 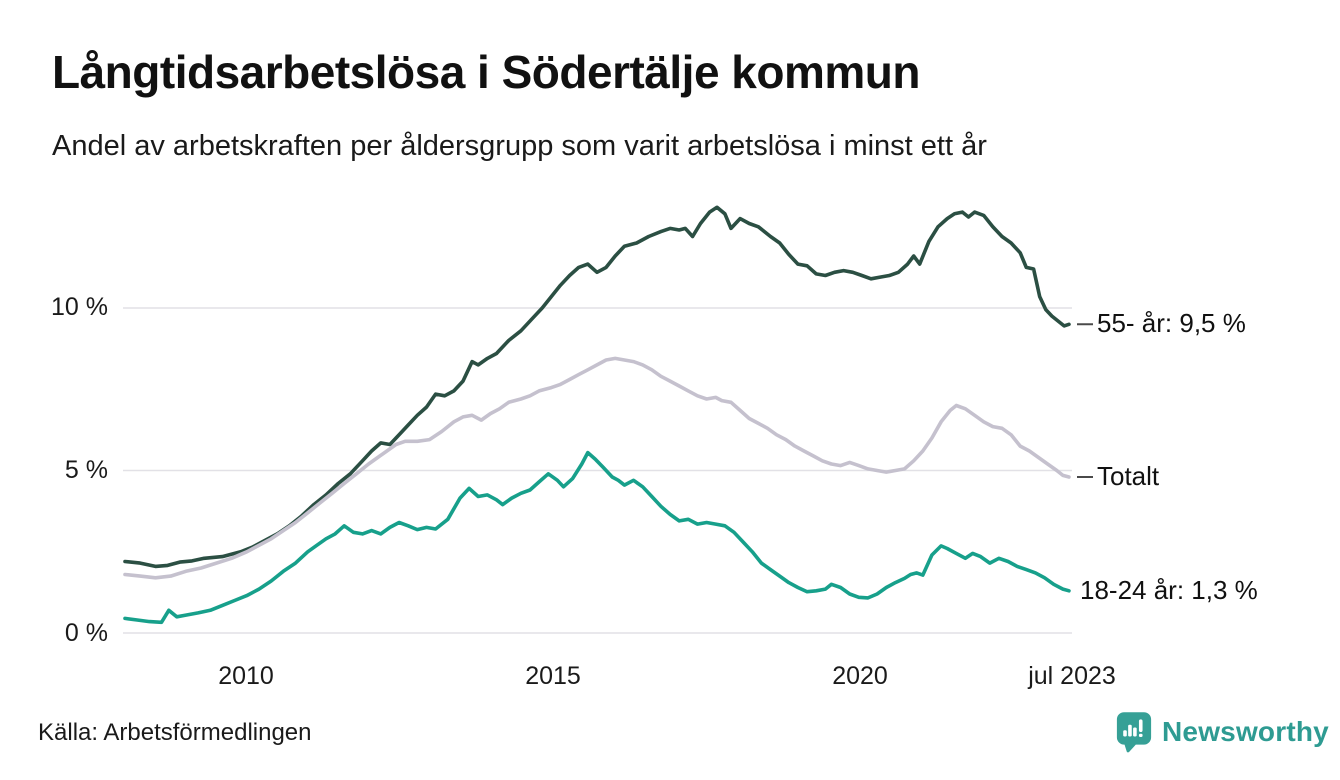 What do you see at coordinates (79, 307) in the screenshot?
I see `y-axis-tick-10: 10 %` at bounding box center [79, 307].